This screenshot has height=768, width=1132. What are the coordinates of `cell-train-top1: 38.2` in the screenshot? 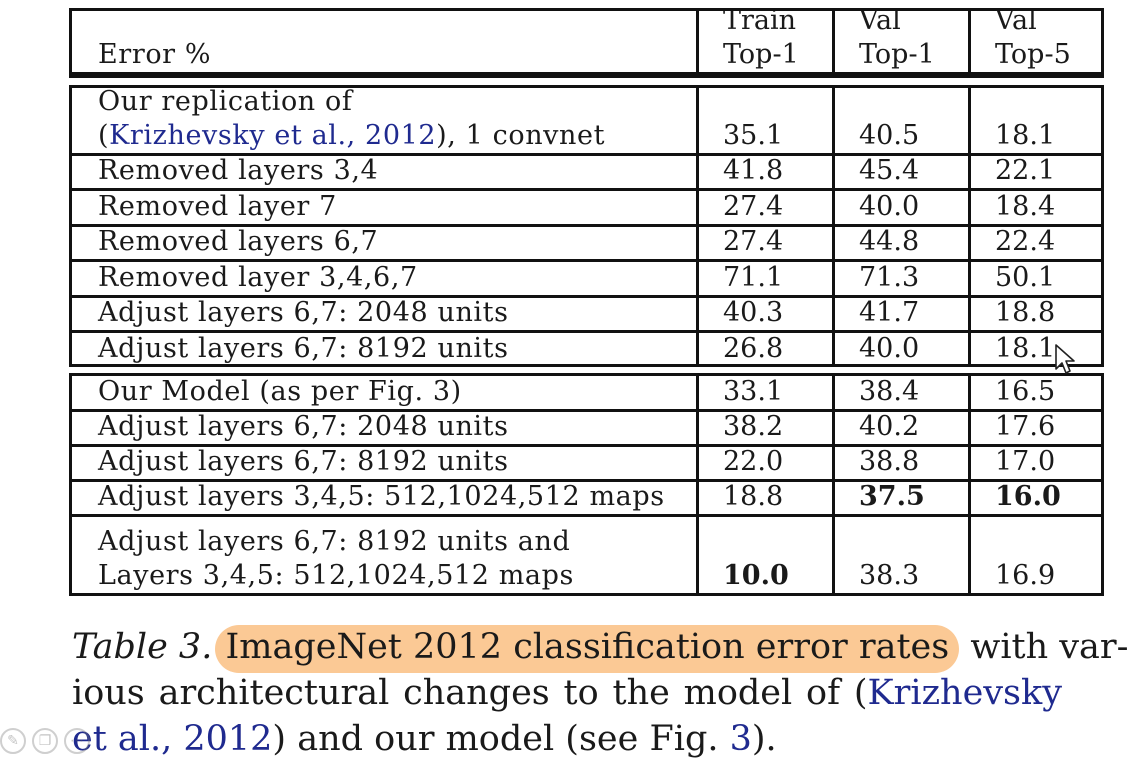 It's located at (767, 429).